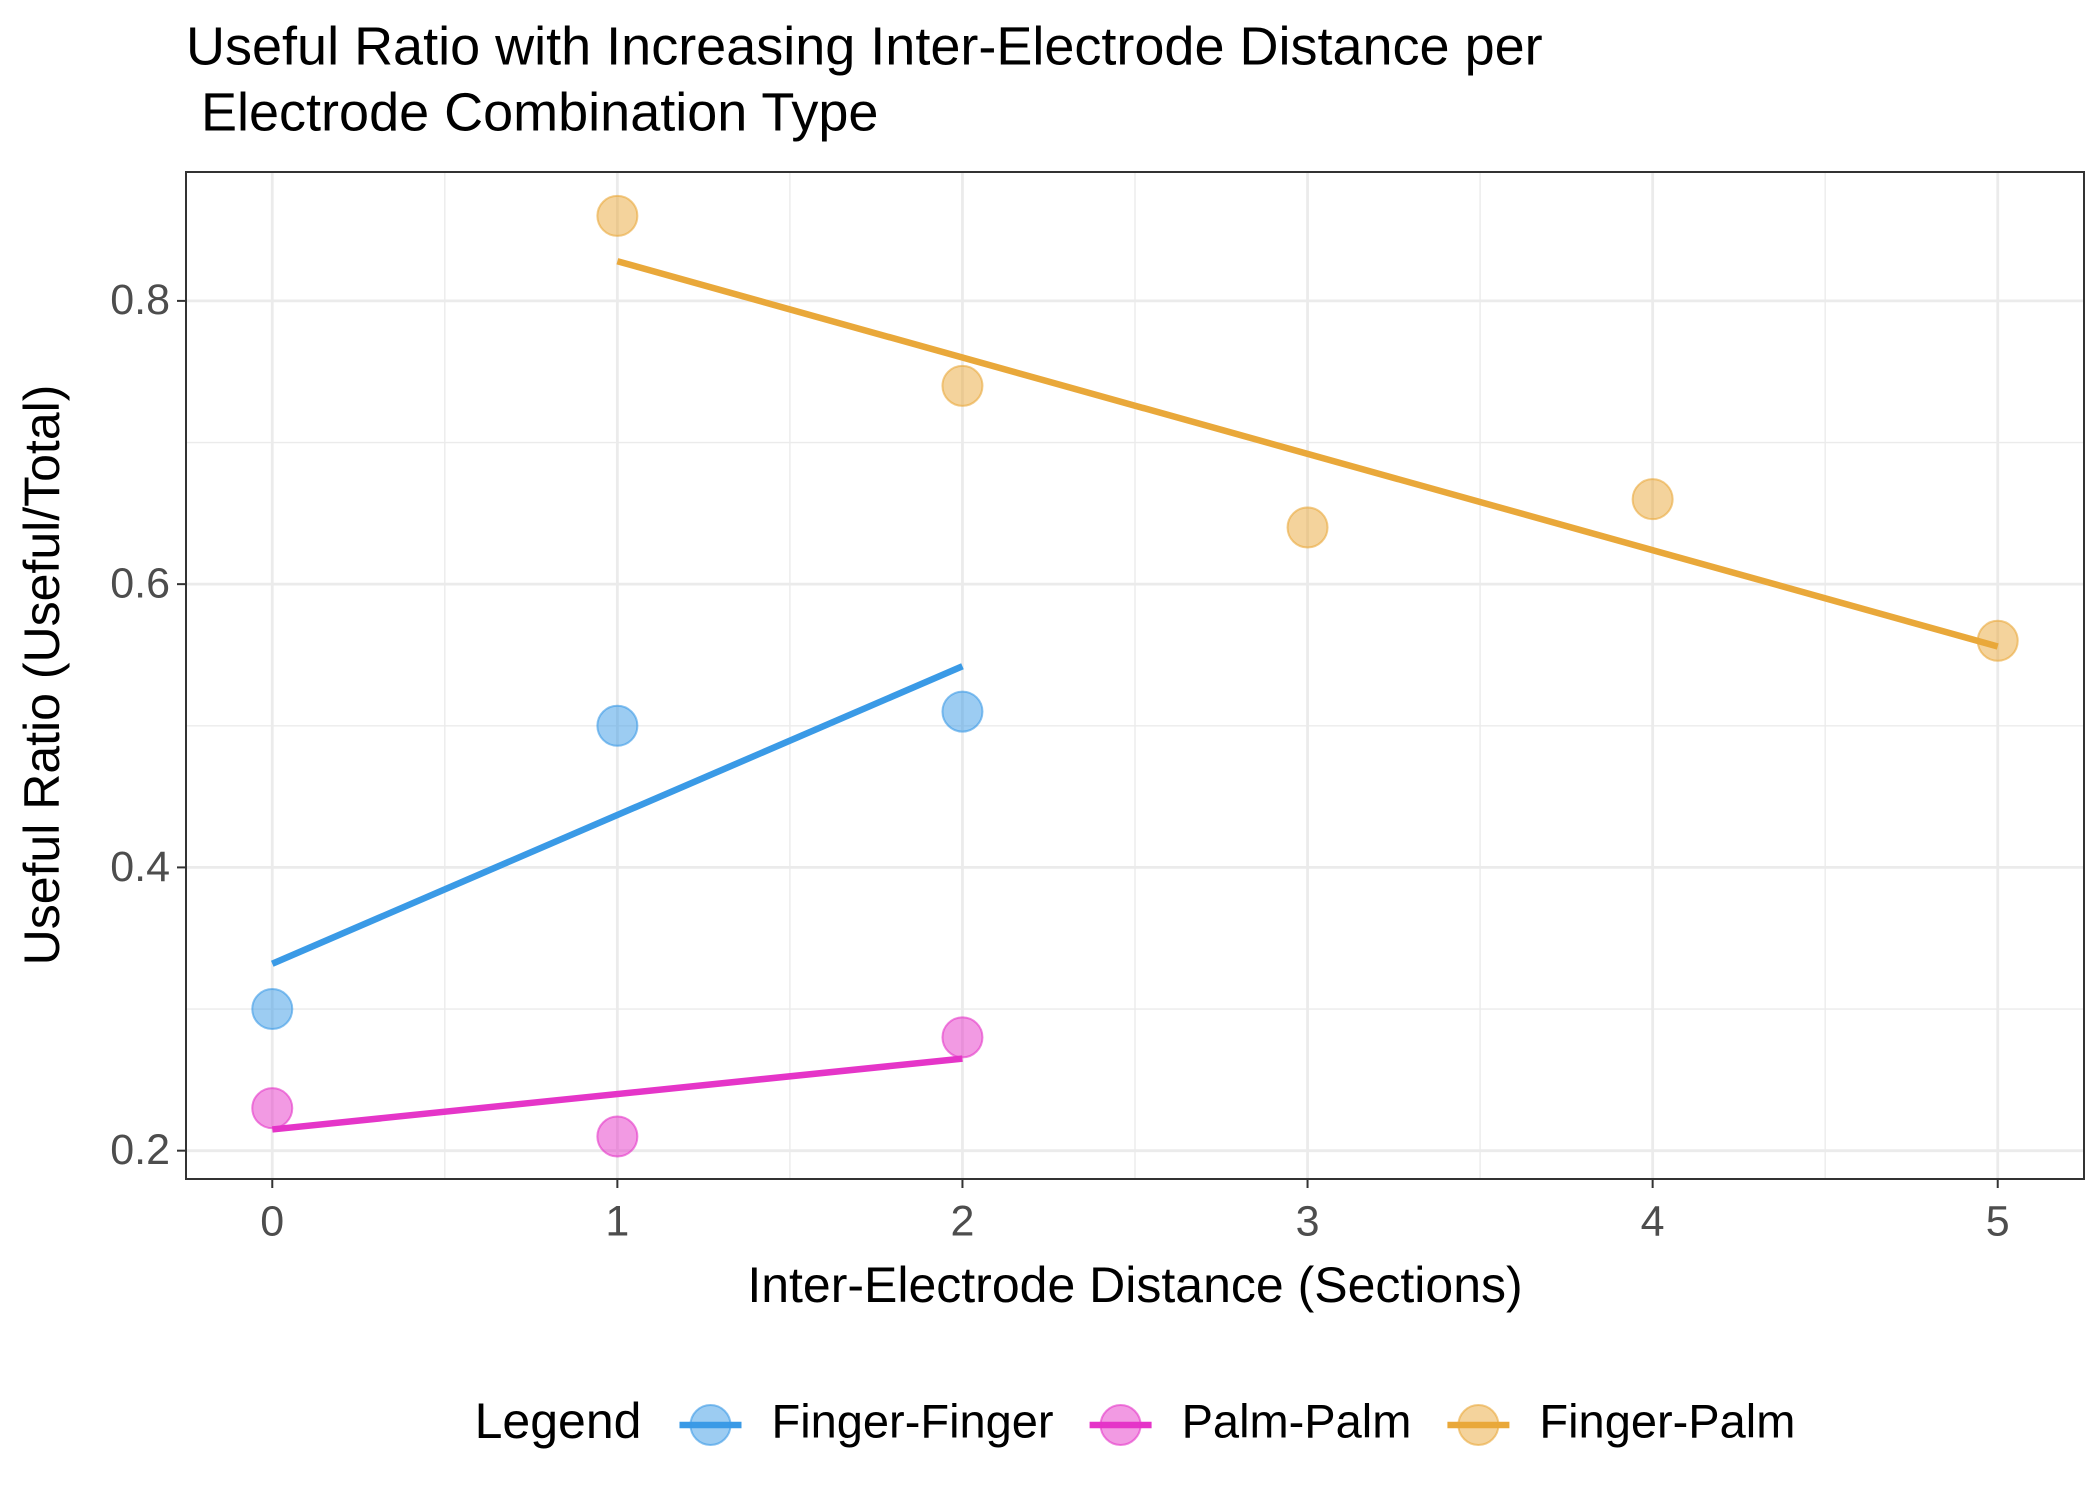  What do you see at coordinates (532, 112) in the screenshot?
I see `chart-title: Electrode Combination Type` at bounding box center [532, 112].